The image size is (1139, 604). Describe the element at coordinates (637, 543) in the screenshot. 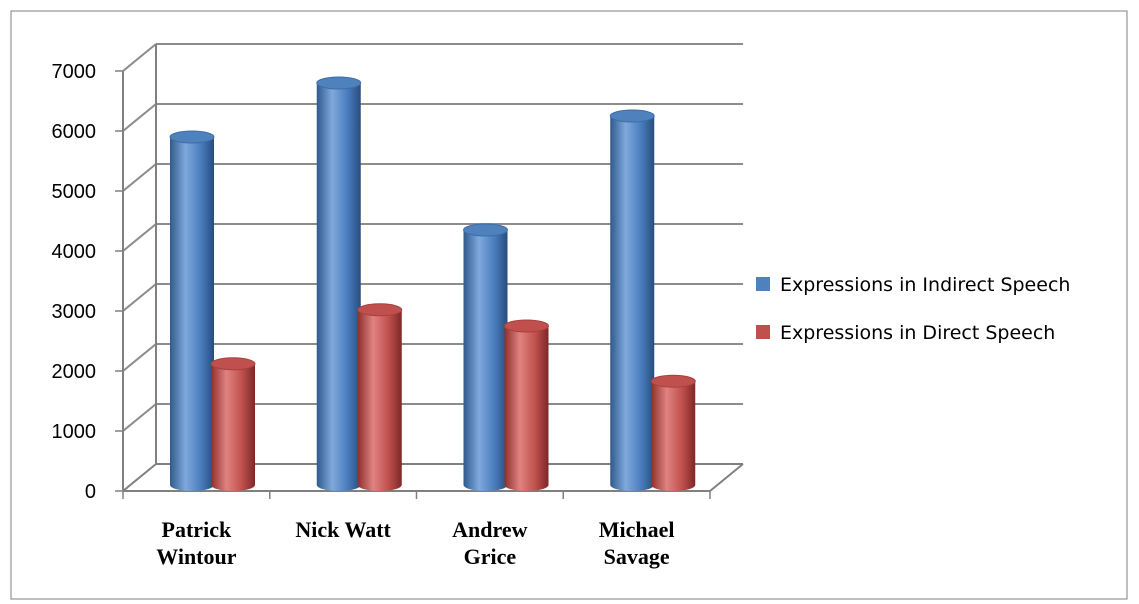

I see `category-label: Michael Savage` at that location.